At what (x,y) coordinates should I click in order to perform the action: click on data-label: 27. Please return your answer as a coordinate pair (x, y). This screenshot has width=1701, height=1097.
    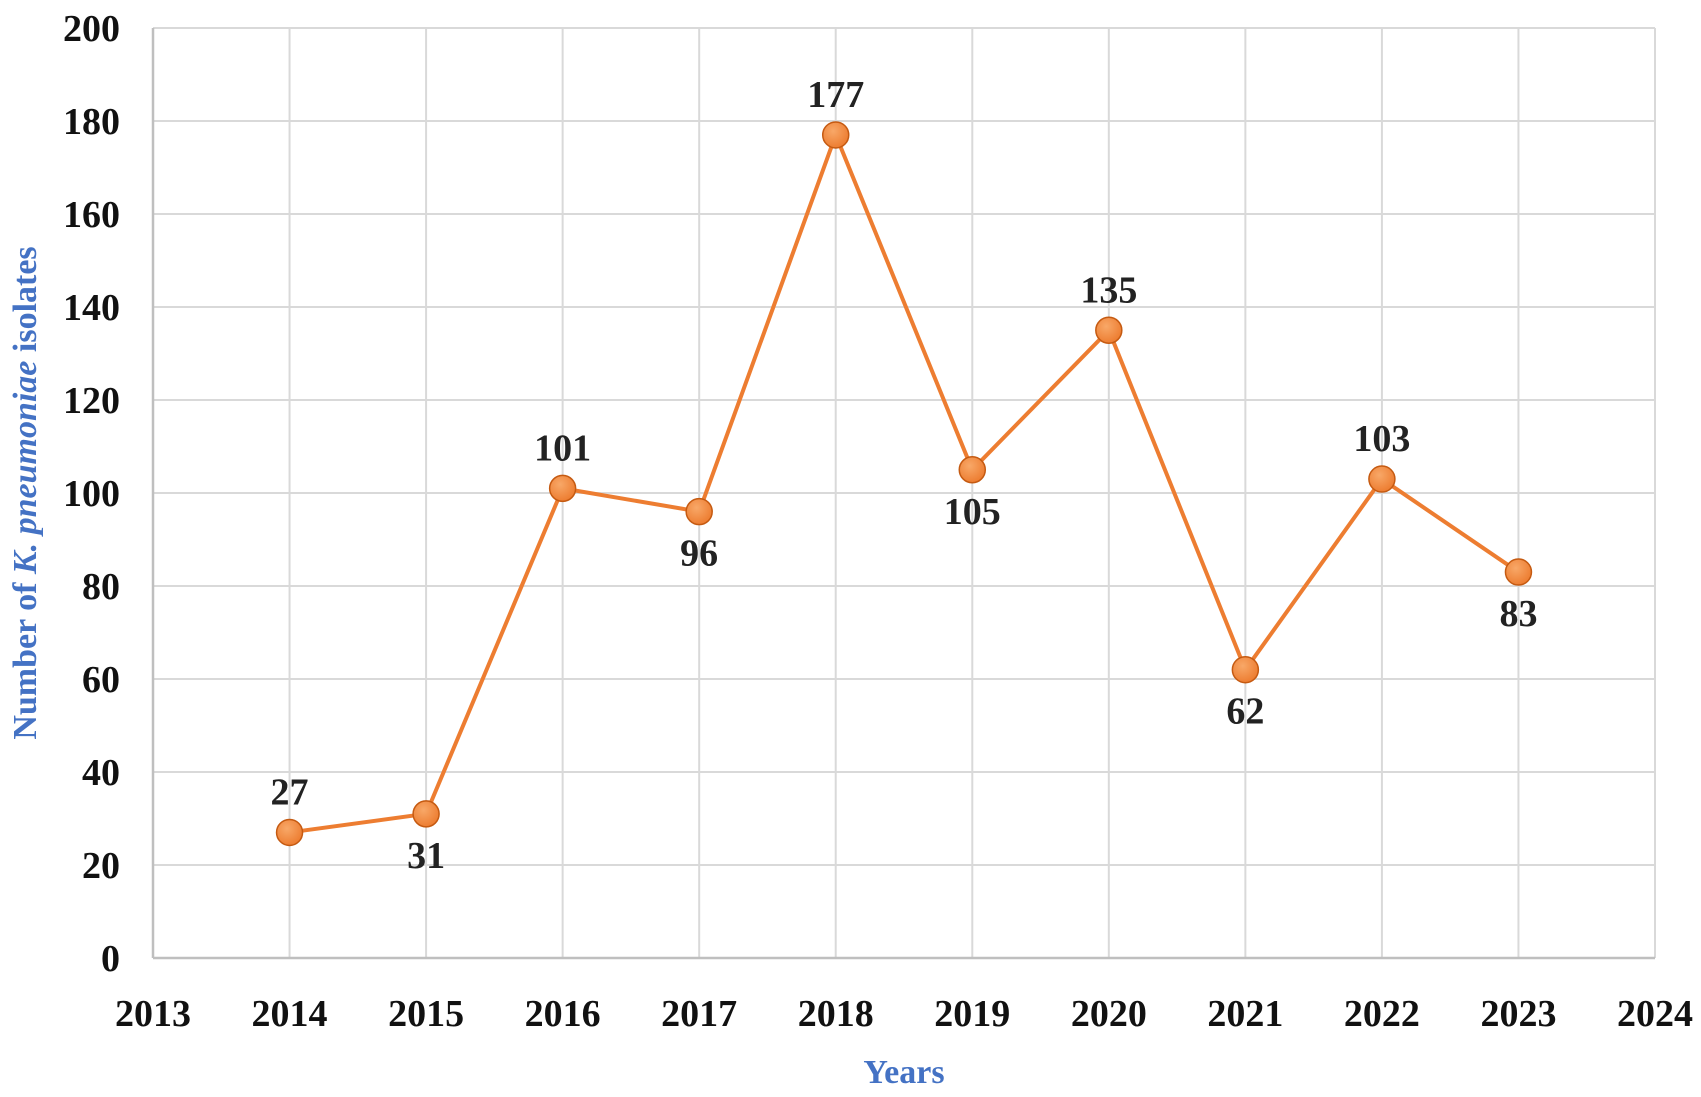
    Looking at the image, I should click on (290, 792).